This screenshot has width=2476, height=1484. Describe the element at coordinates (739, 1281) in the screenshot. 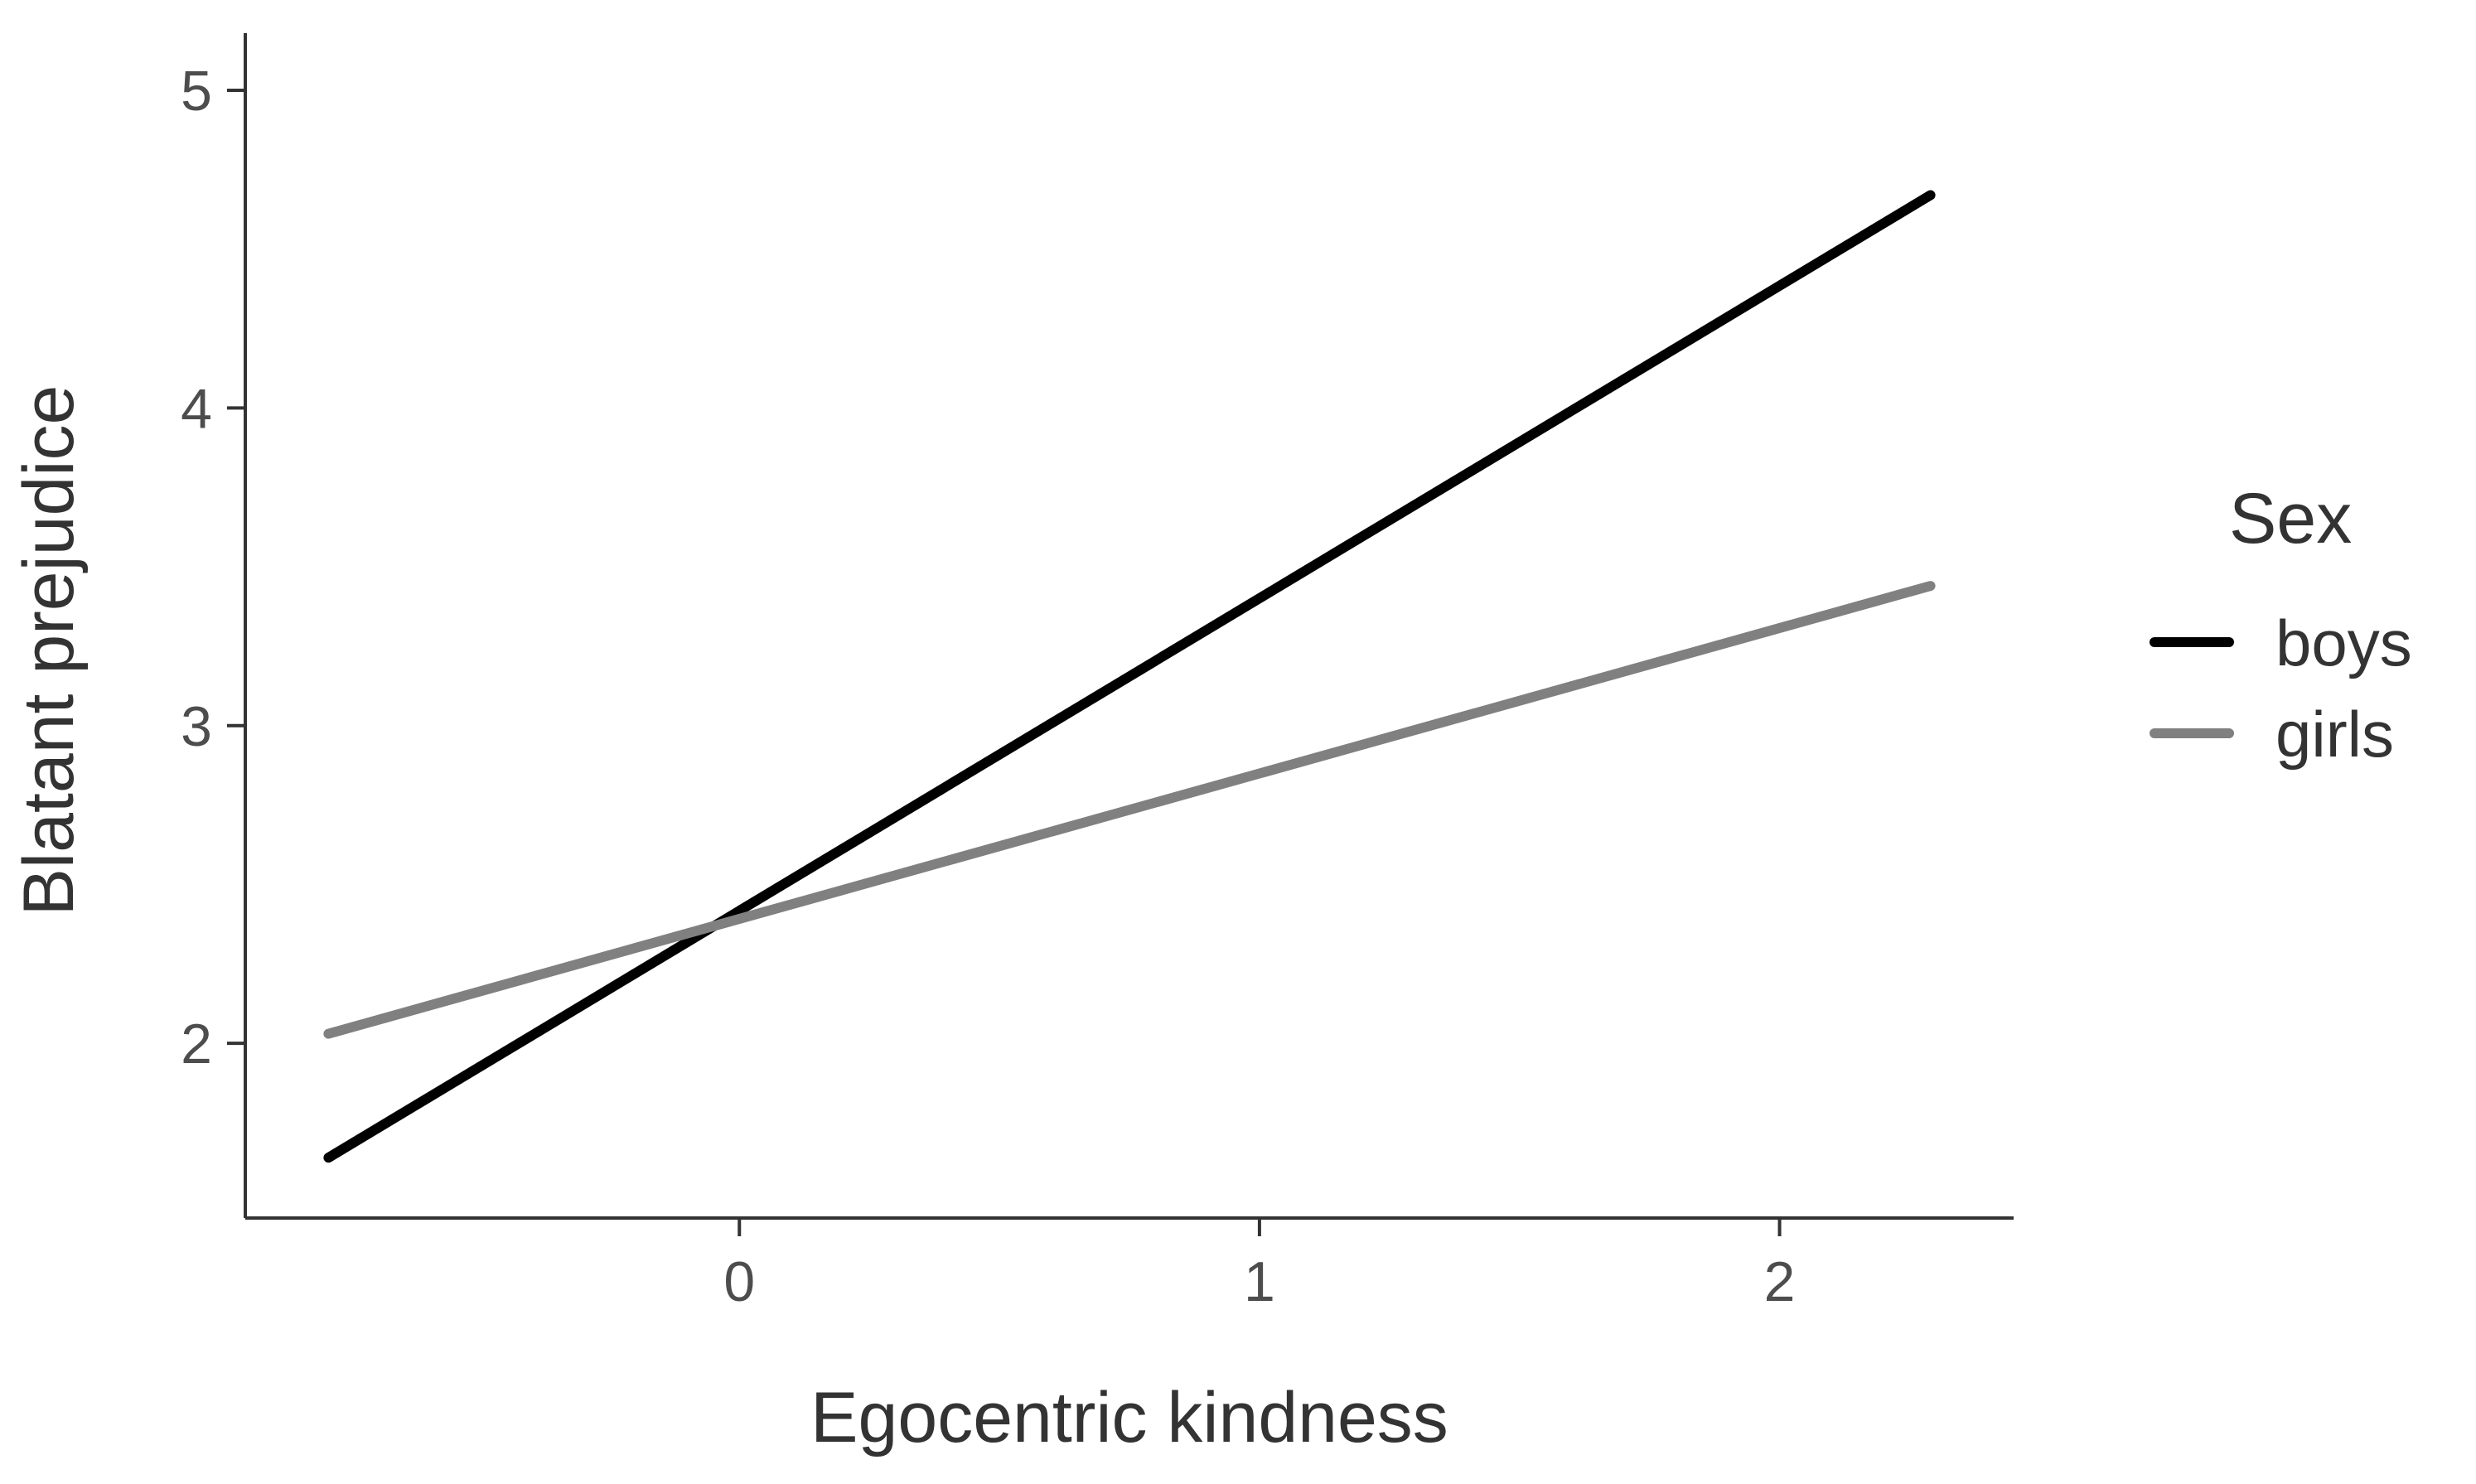

I see `x-tick-label: 0` at that location.